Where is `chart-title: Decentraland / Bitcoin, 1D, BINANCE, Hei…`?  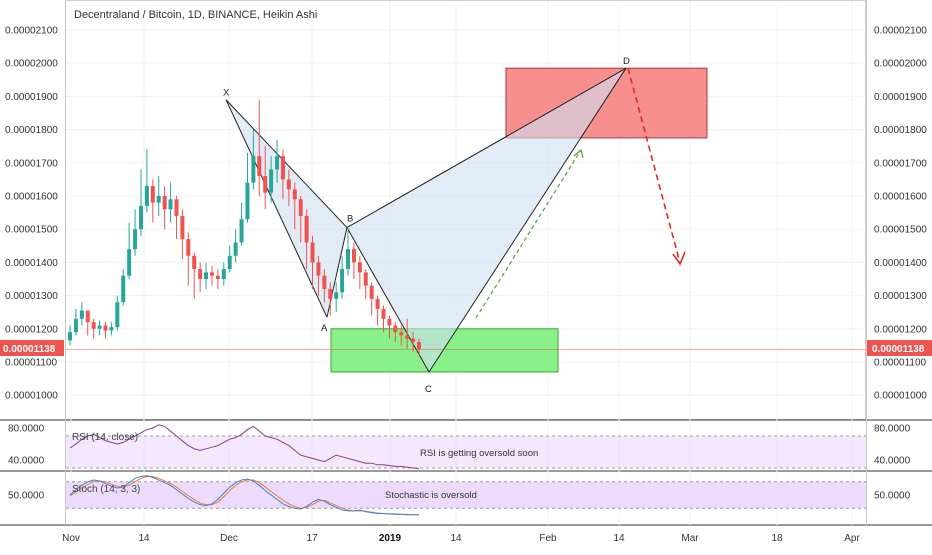
chart-title: Decentraland / Bitcoin, 1D, BINANCE, Hei… is located at coordinates (195, 15).